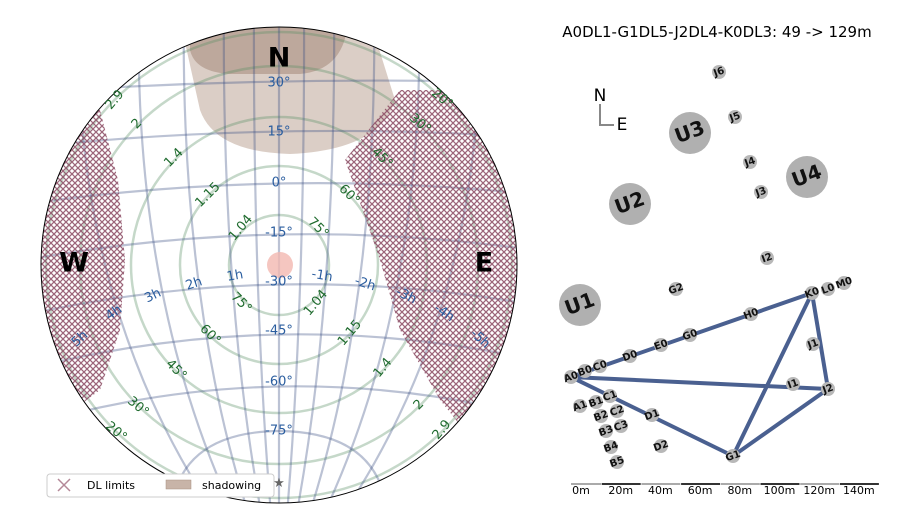 The height and width of the screenshot is (530, 900). I want to click on compass: N E, so click(611, 110).